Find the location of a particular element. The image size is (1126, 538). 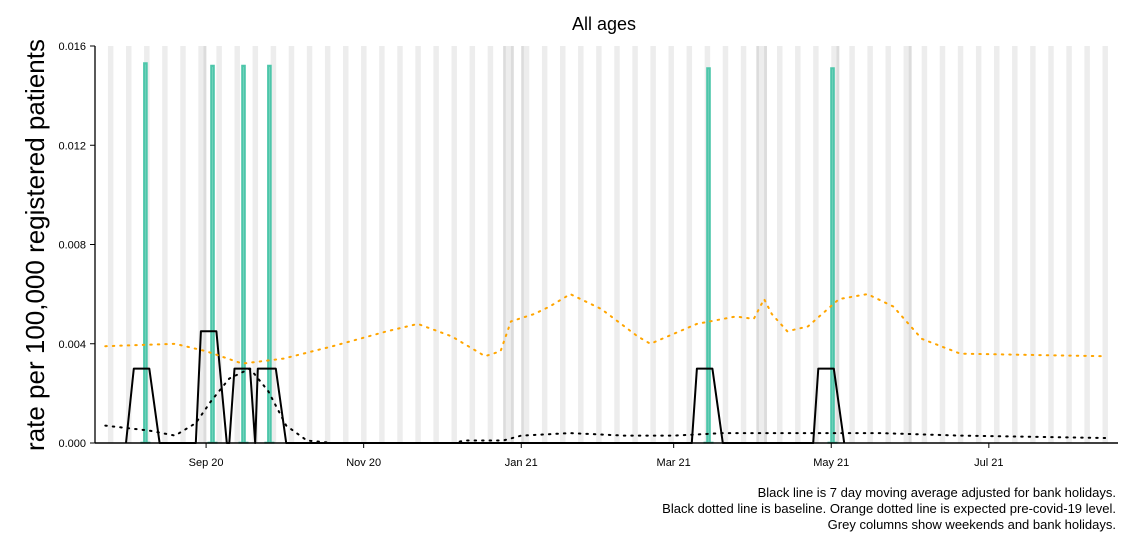

y-tick-label: 0.016 is located at coordinates (72, 47).